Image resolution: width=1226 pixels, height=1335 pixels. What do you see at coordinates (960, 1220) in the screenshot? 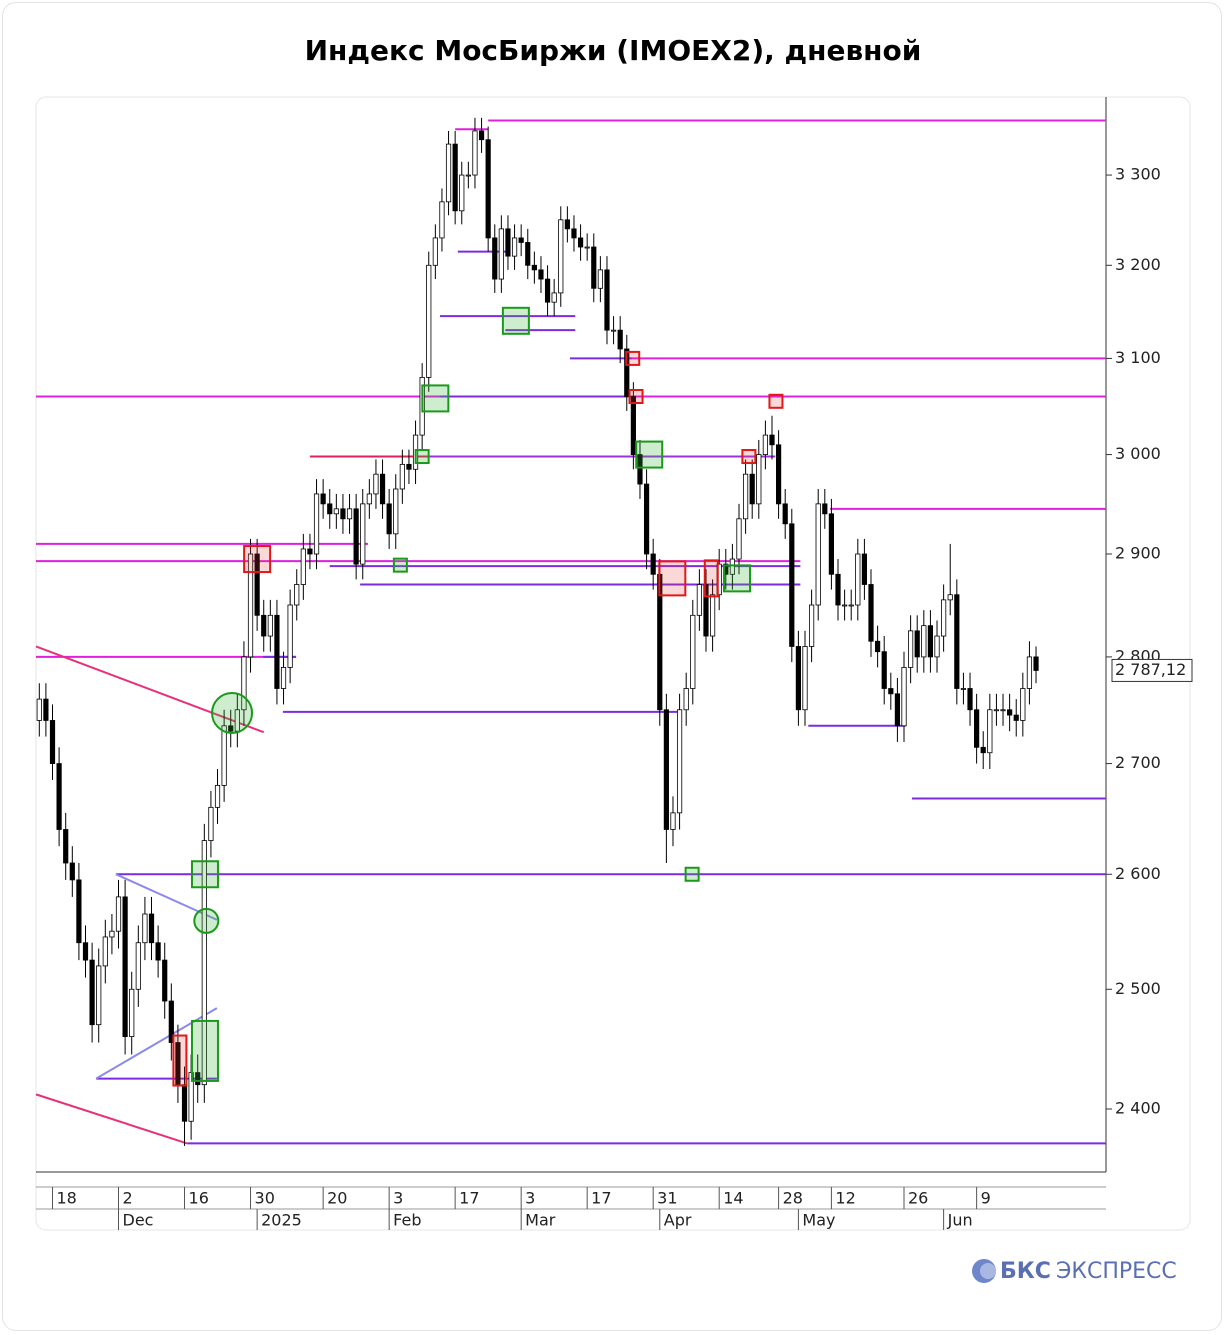
I see `month-label: Jun` at bounding box center [960, 1220].